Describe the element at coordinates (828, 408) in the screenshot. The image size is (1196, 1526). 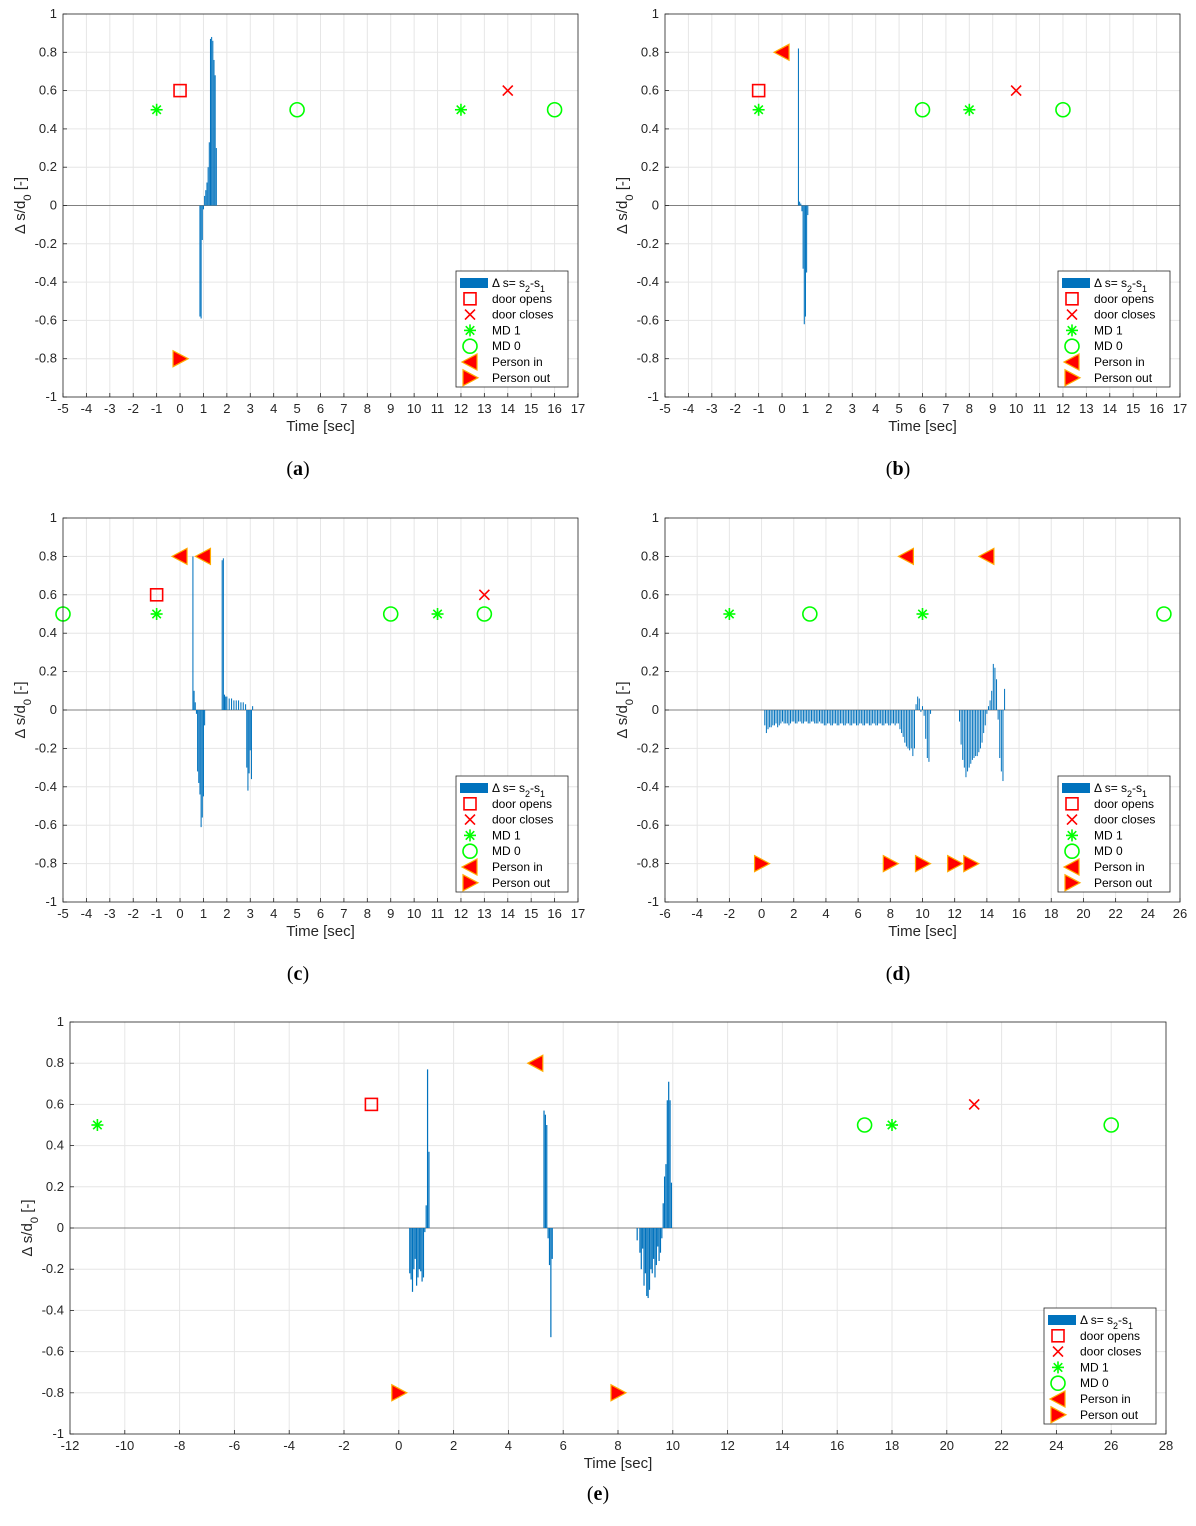
I see `x-tick-label: 2` at that location.